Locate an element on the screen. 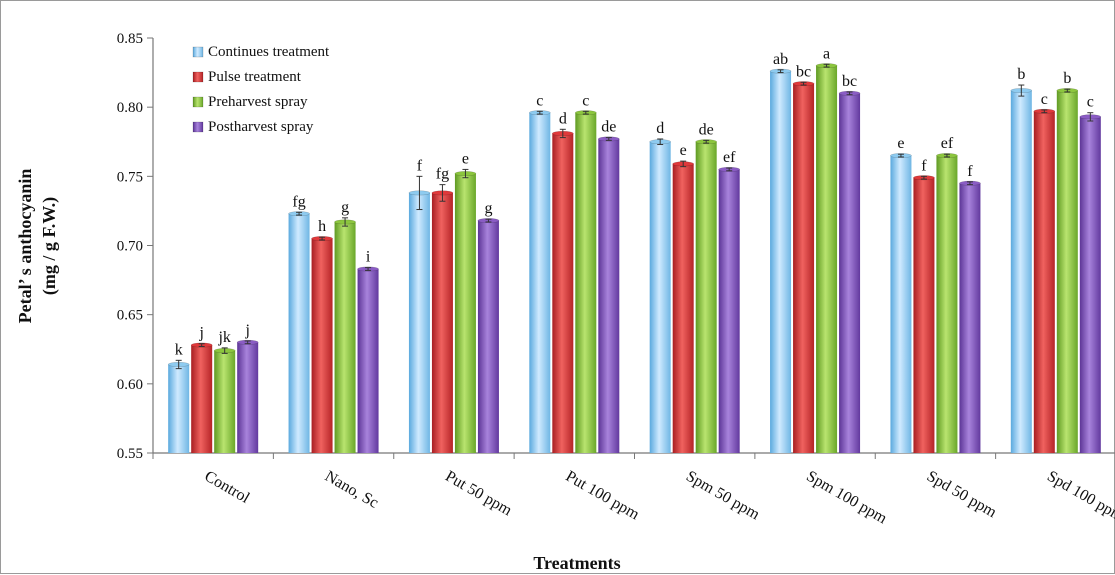  y-tick-label: 0.85 is located at coordinates (130, 39).